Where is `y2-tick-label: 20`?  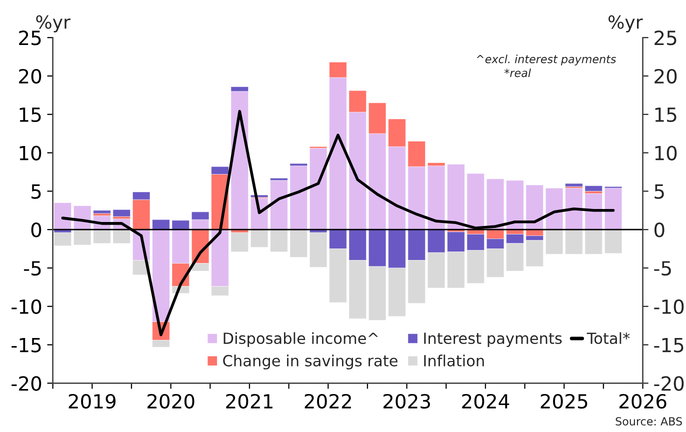 y2-tick-label: 20 is located at coordinates (665, 76).